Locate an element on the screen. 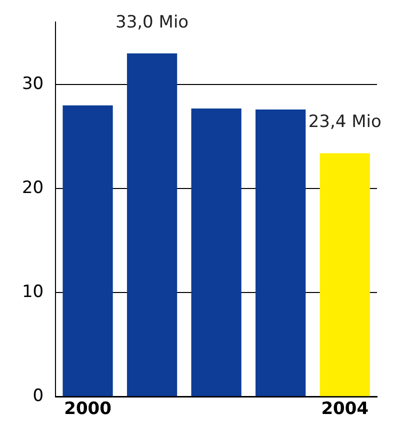  data-label: 33,0 Mio is located at coordinates (152, 22).